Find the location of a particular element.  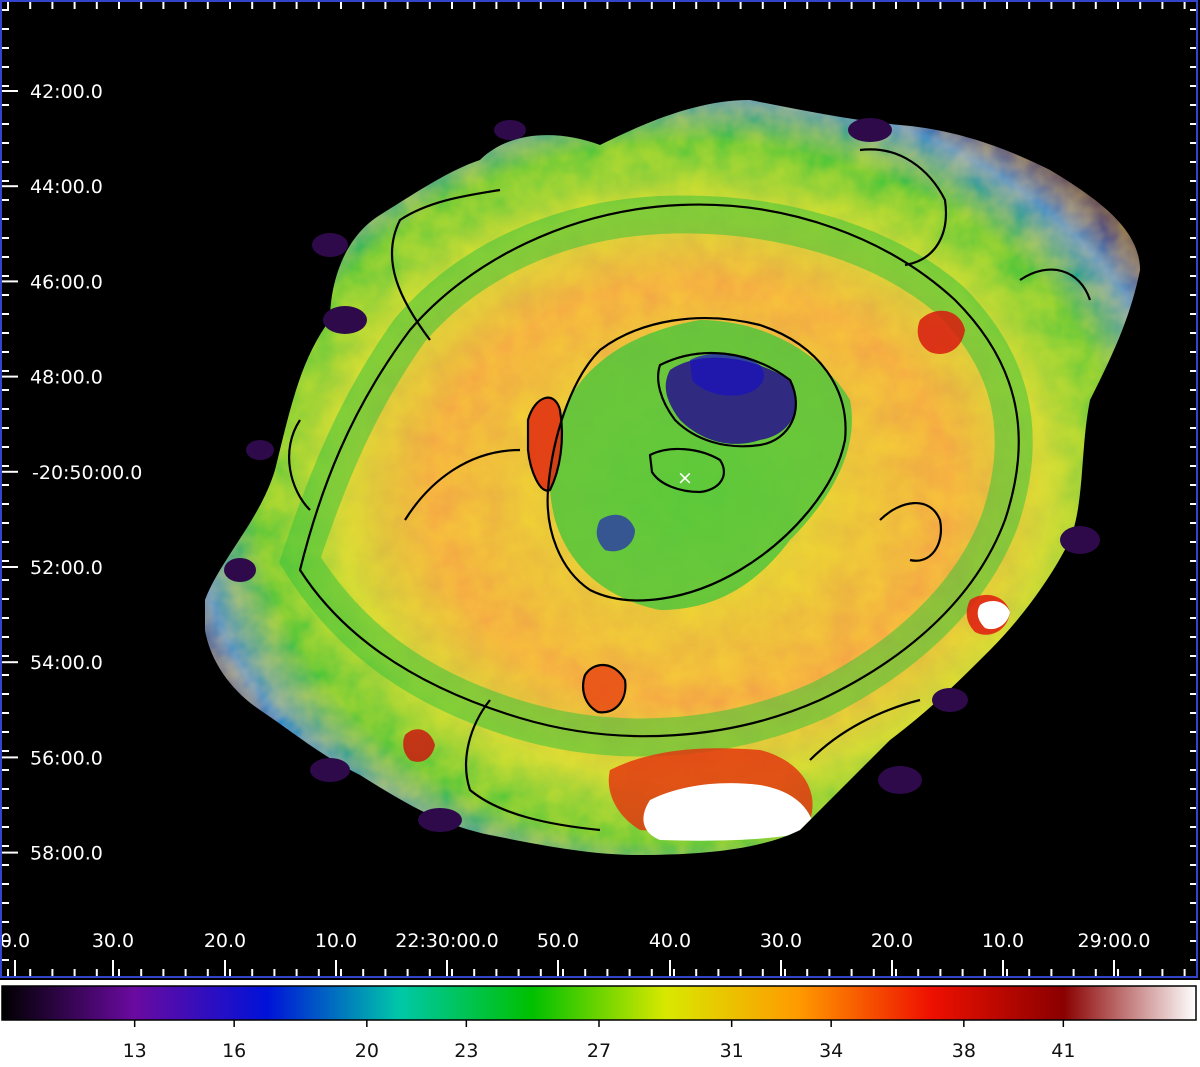

y-tick-label: 46:00.0 is located at coordinates (66, 282).